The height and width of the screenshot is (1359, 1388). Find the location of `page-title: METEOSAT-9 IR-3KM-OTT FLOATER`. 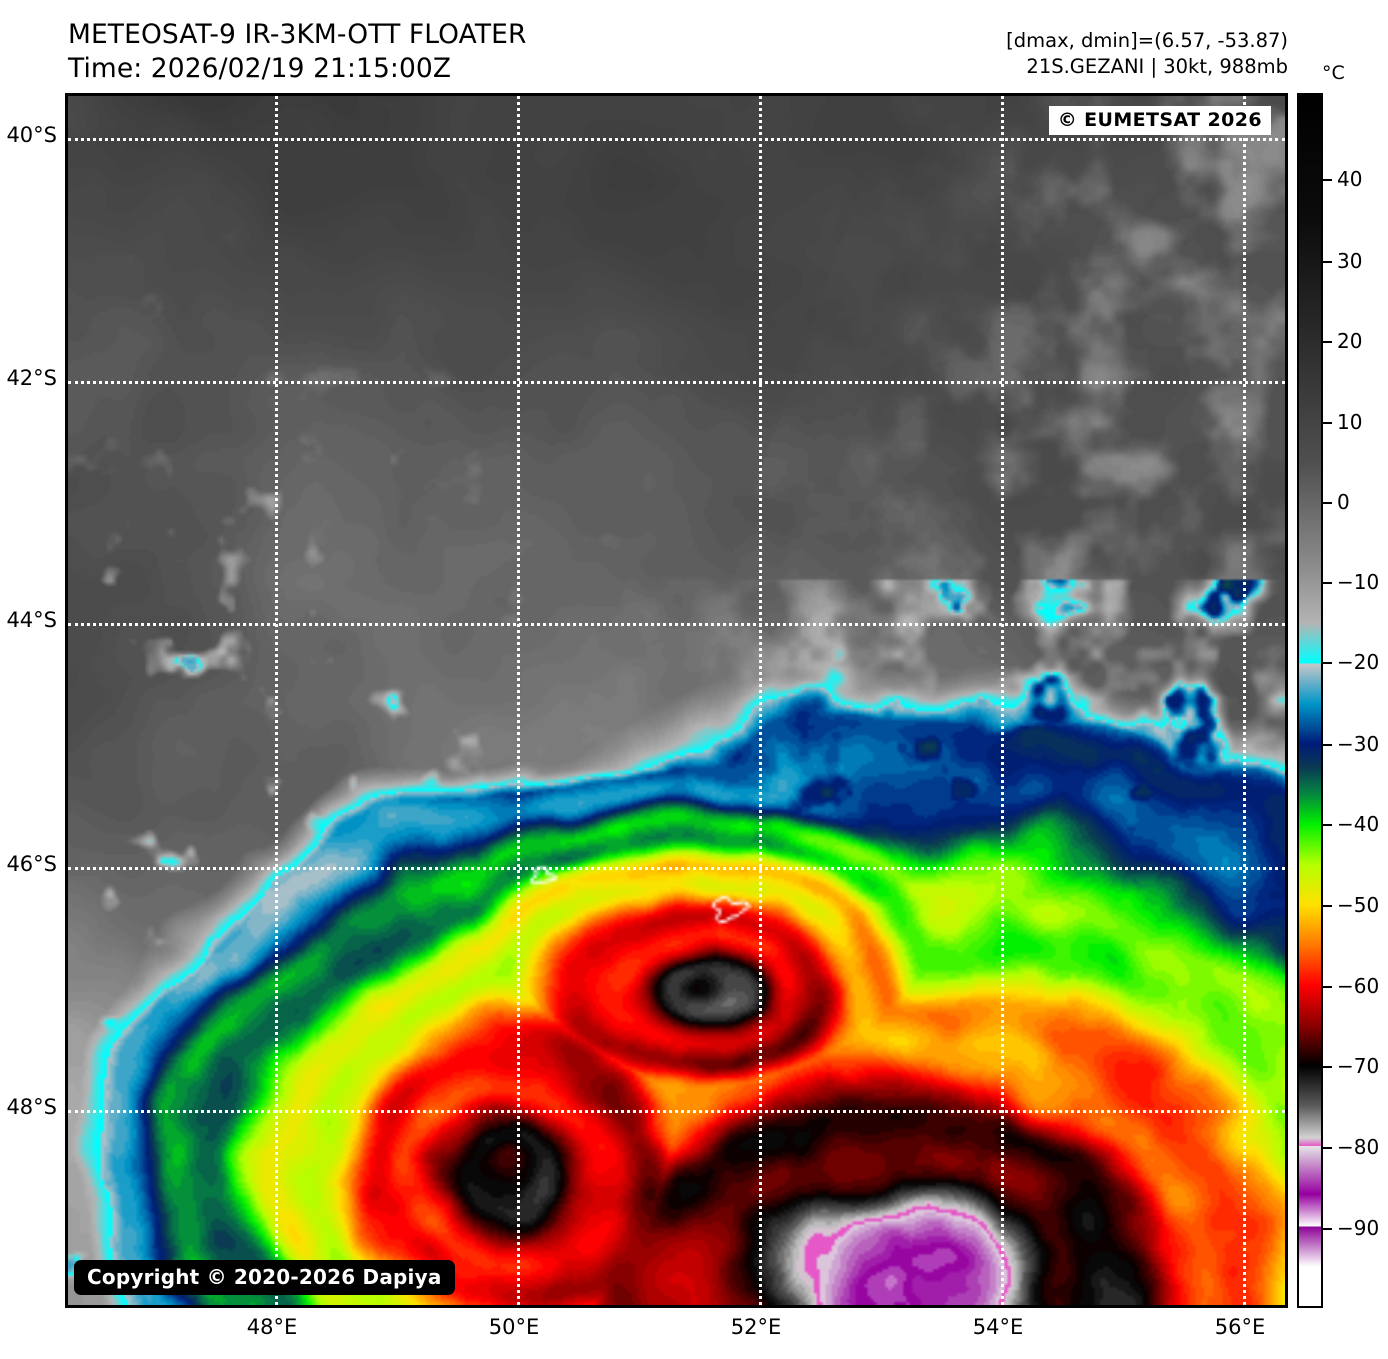

page-title: METEOSAT-9 IR-3KM-OTT FLOATER is located at coordinates (297, 34).